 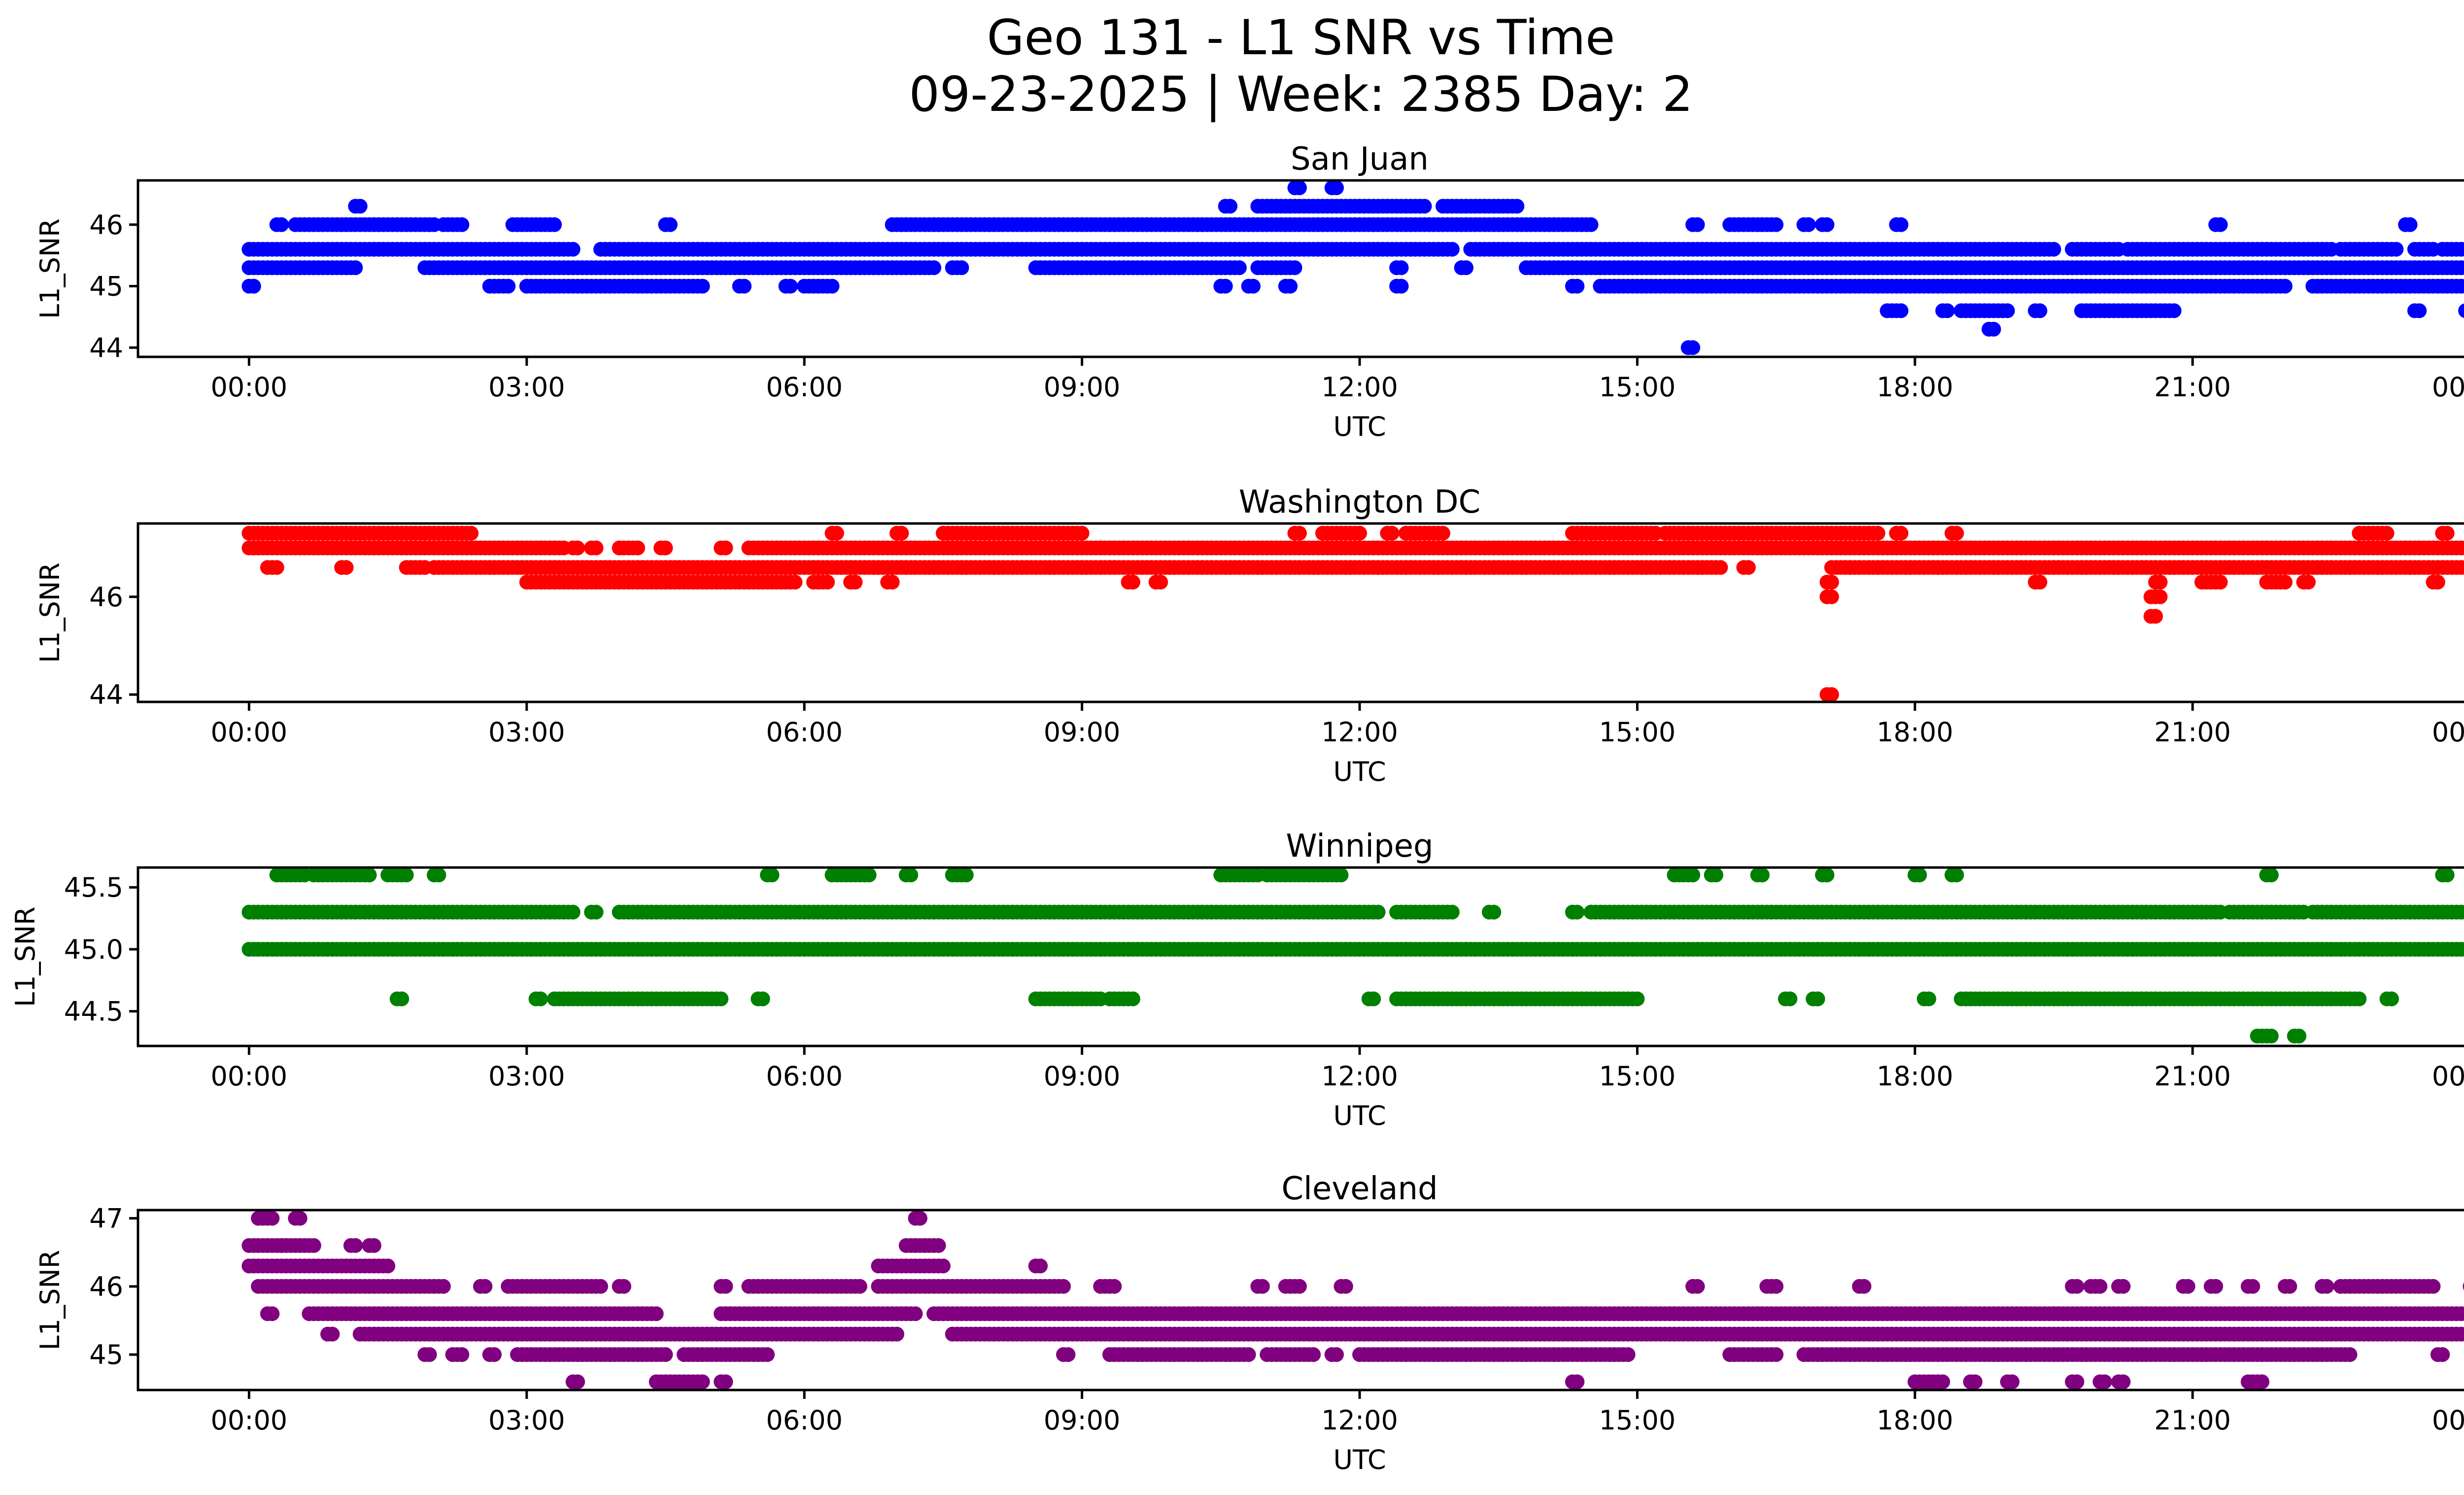 What do you see at coordinates (1359, 1189) in the screenshot?
I see `subplot-title: Cleveland` at bounding box center [1359, 1189].